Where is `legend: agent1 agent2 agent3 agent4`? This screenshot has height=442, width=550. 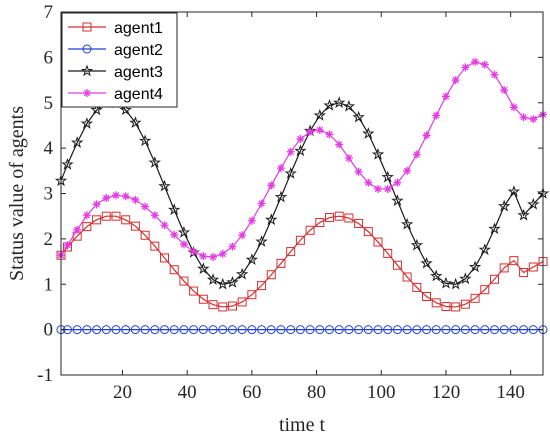
legend: agent1 agent2 agent3 agent4 is located at coordinates (119, 60).